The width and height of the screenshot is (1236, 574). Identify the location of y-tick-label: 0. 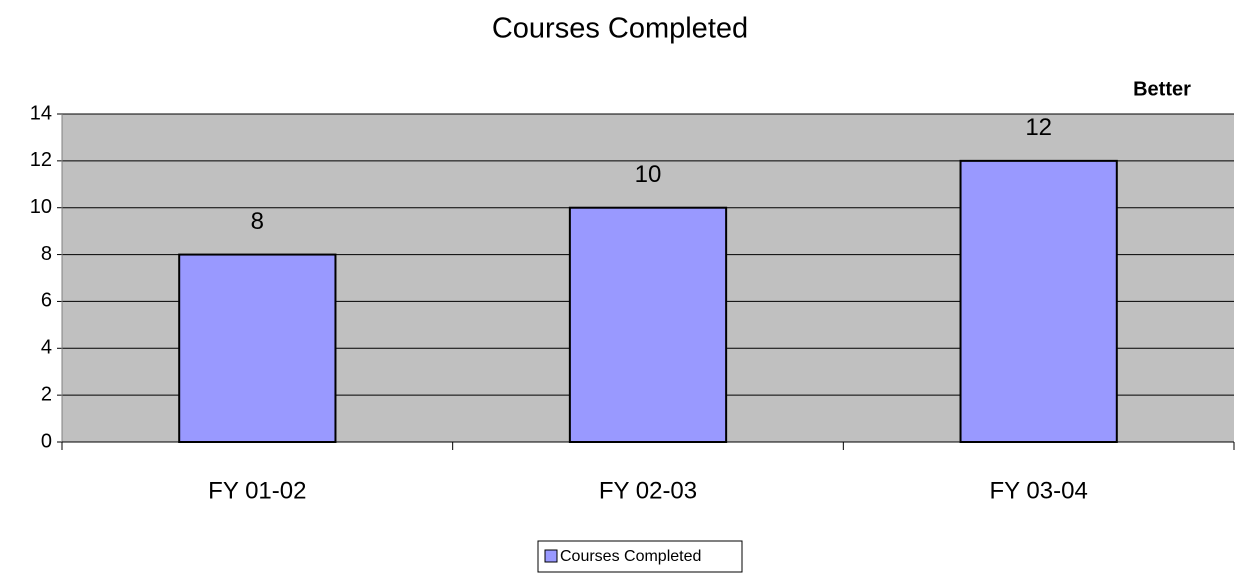
(46, 441).